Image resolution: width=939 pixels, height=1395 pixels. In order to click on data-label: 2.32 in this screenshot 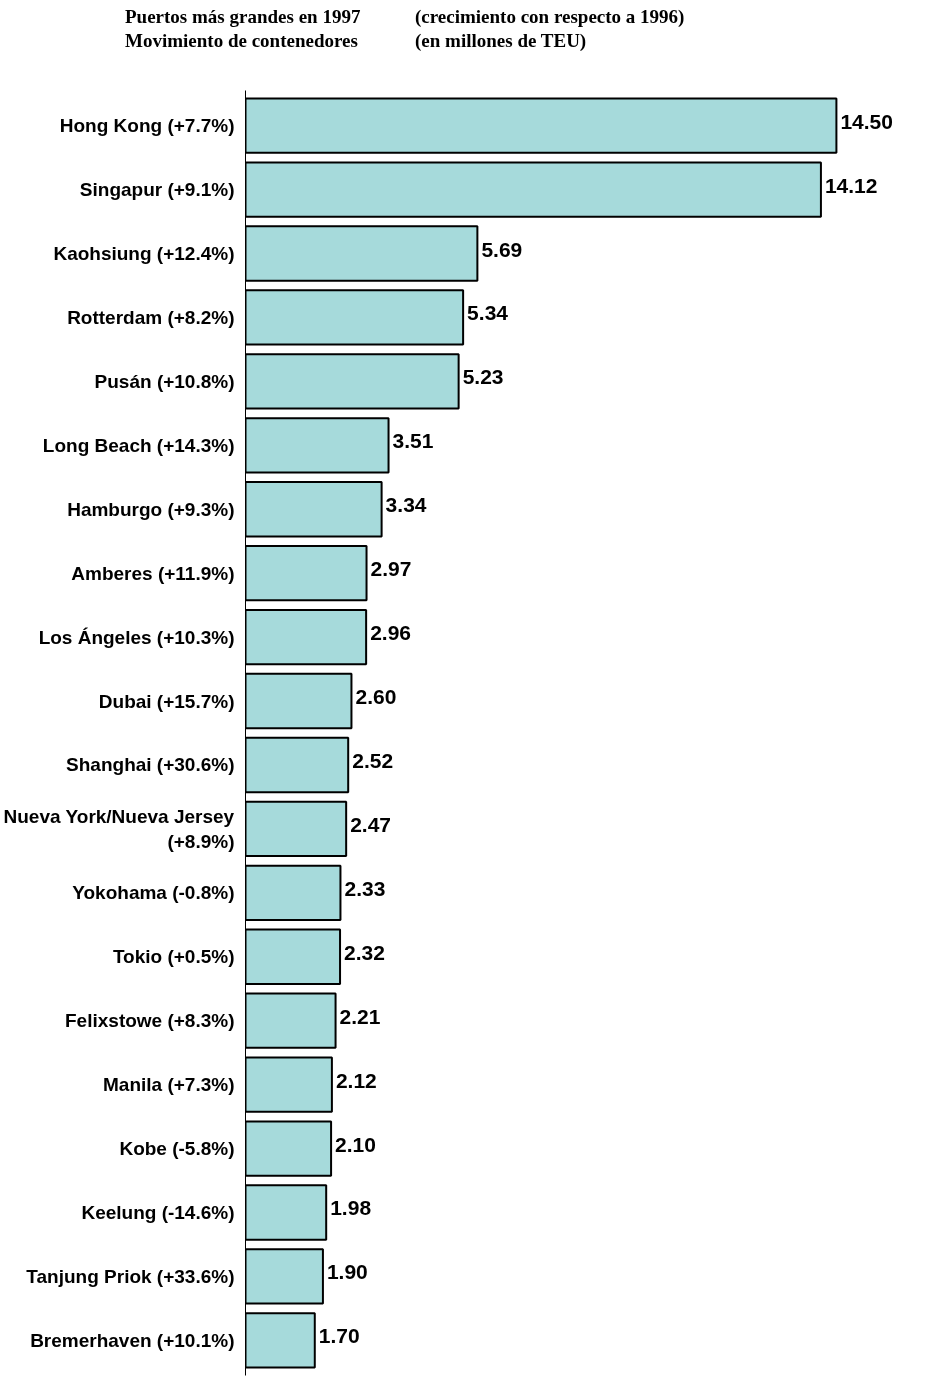, I will do `click(364, 952)`.